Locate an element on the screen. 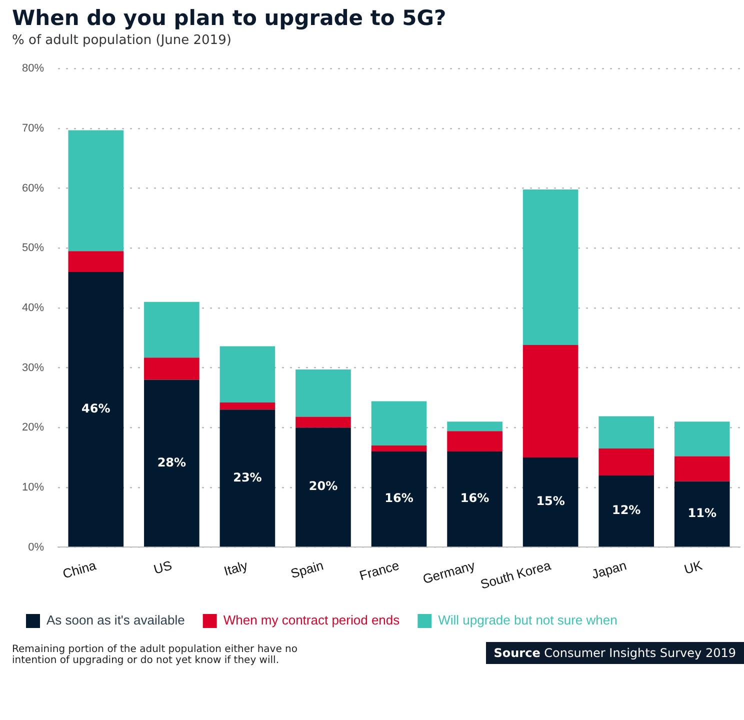  x-tick-label: UK is located at coordinates (693, 568).